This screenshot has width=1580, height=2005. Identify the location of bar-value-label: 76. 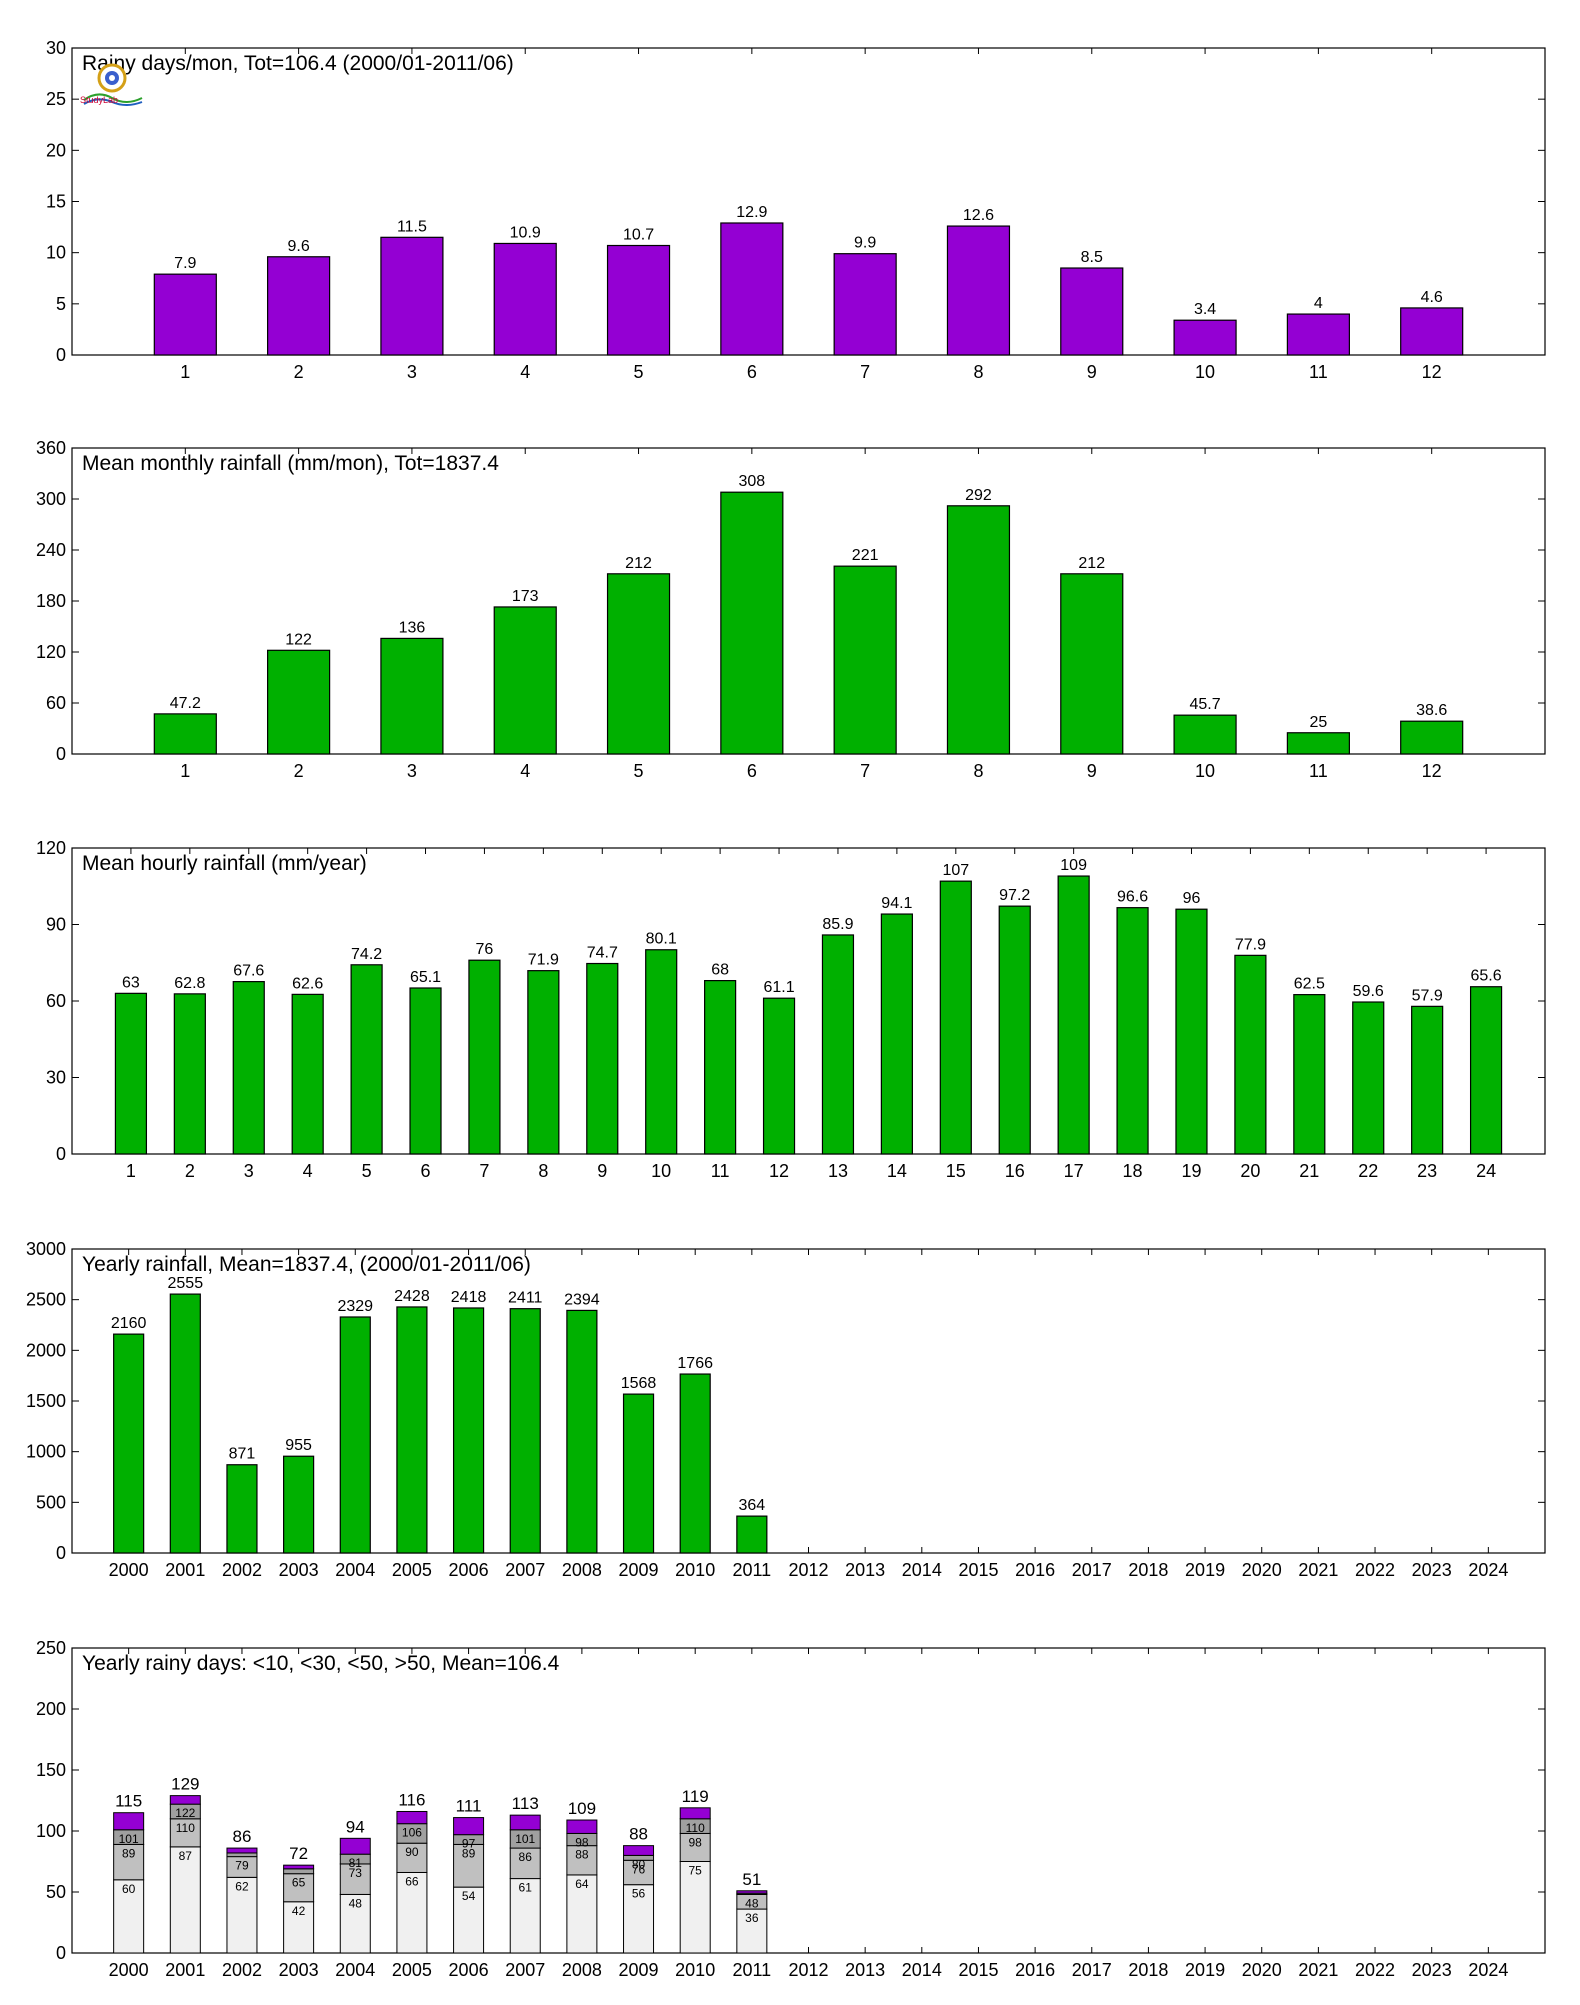
(485, 949).